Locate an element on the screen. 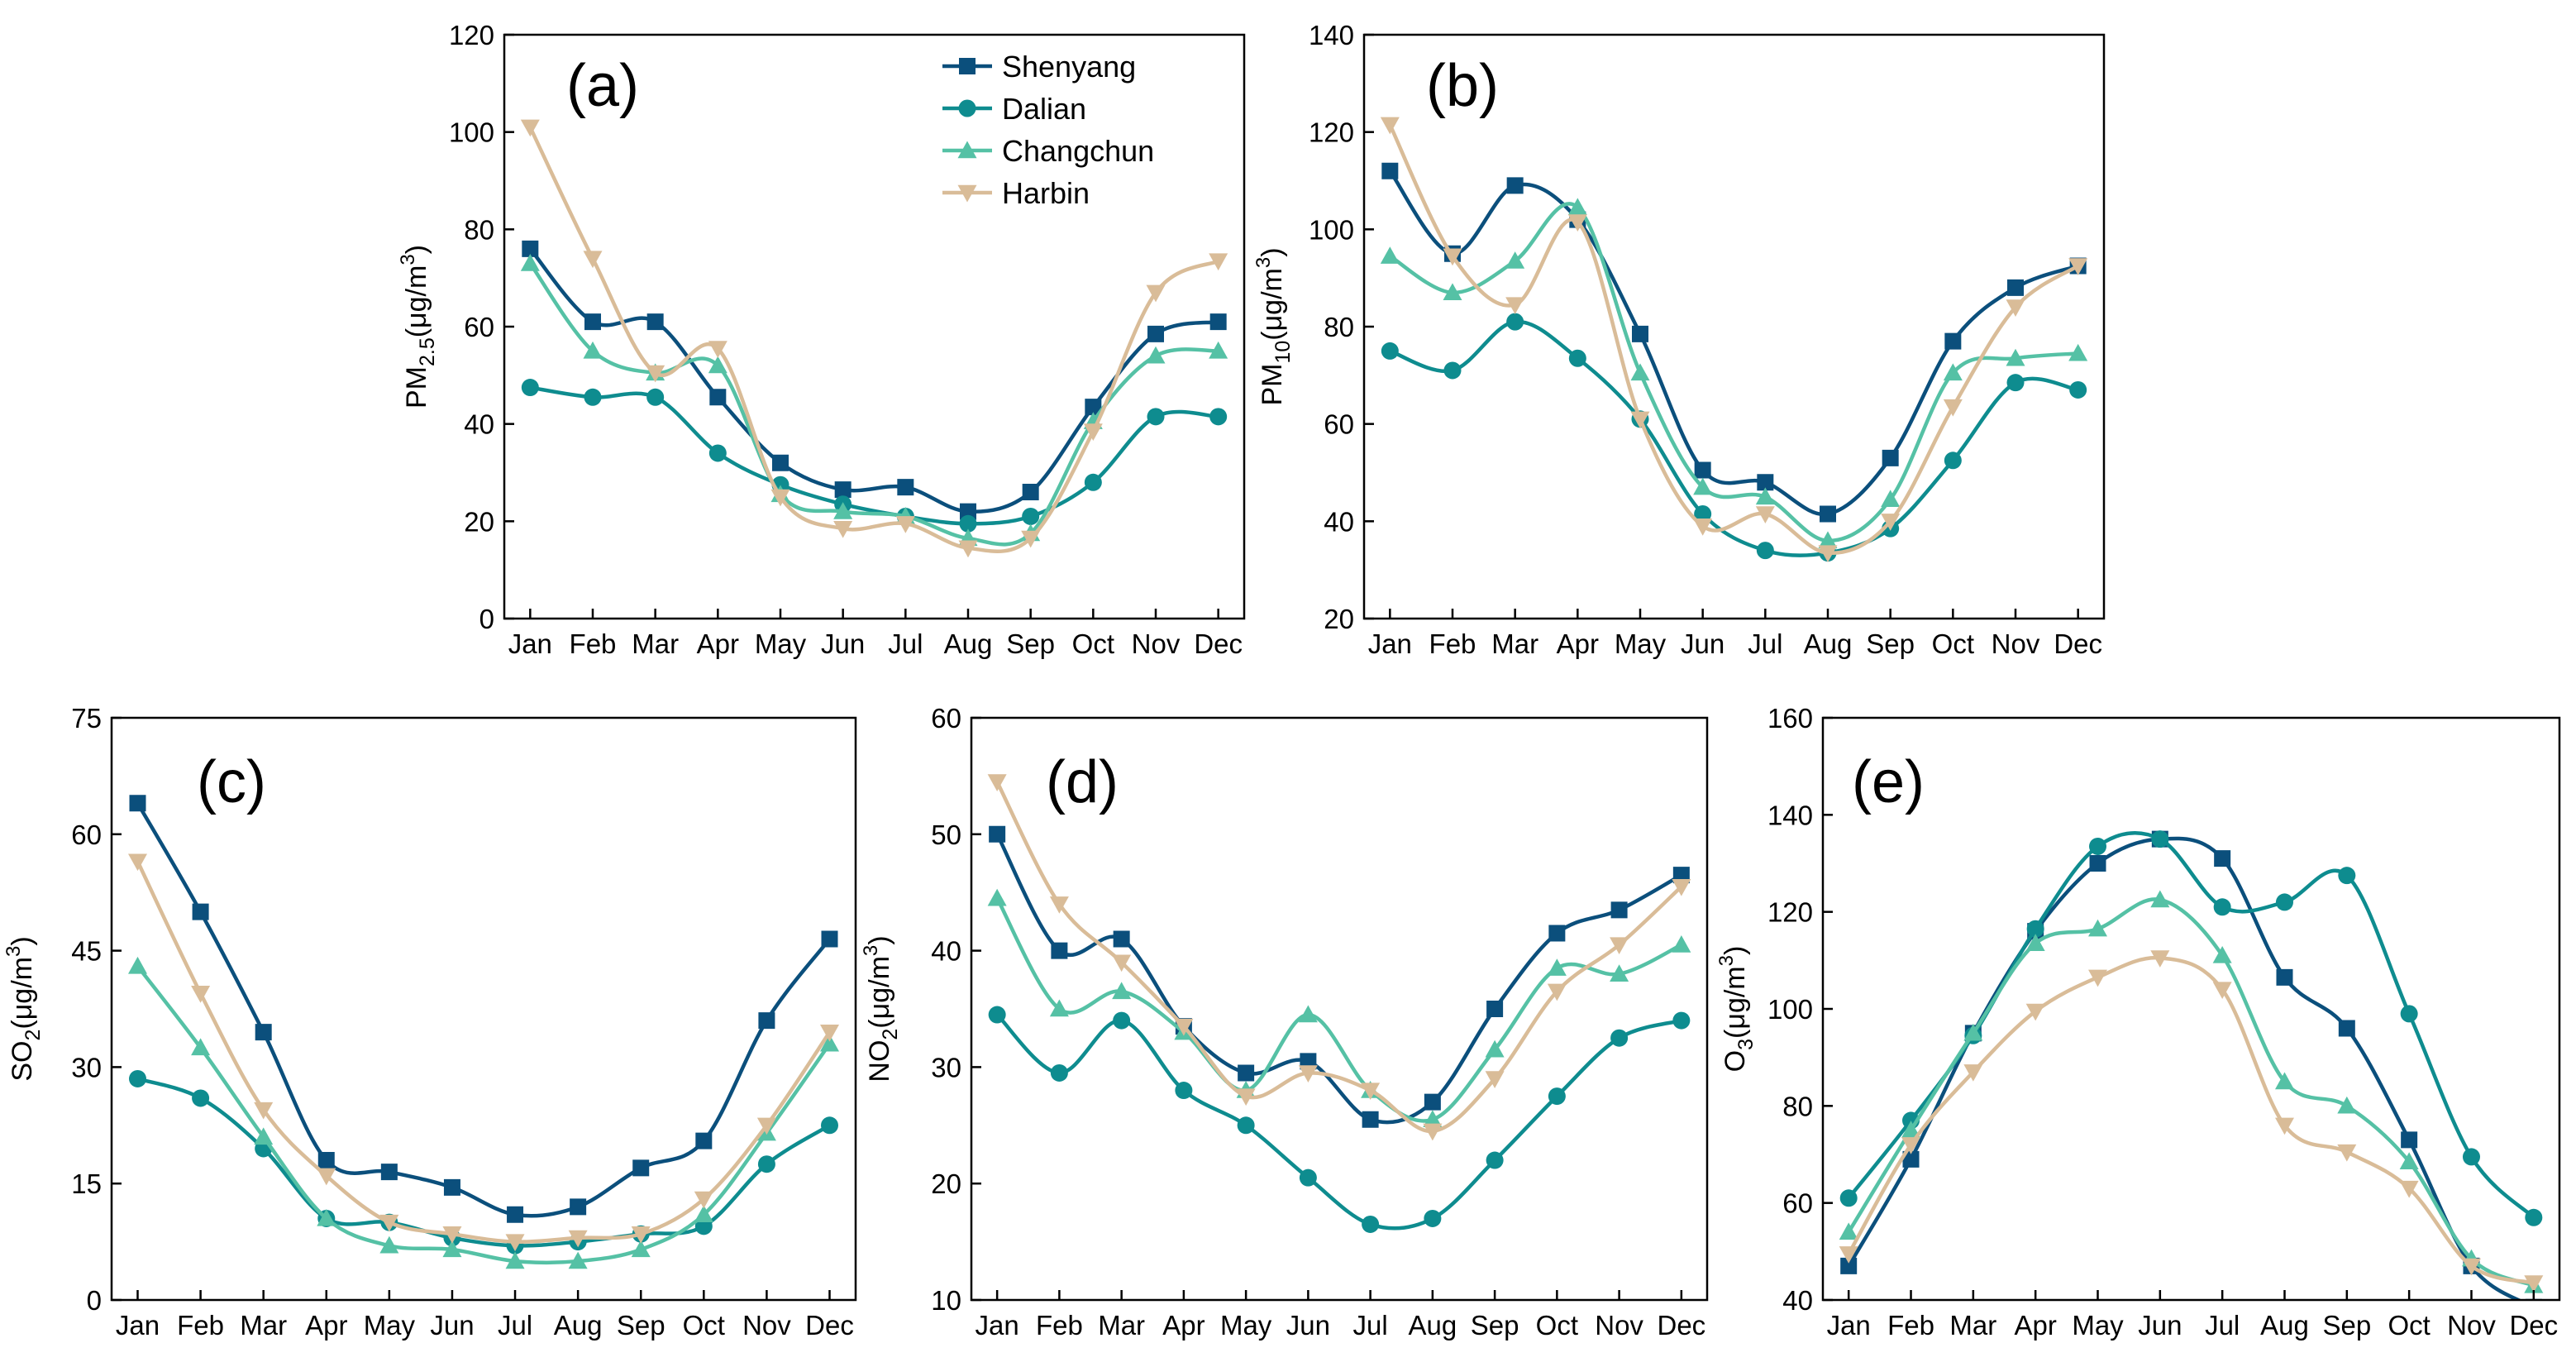 Image resolution: width=2576 pixels, height=1362 pixels. legend-marker-changchun is located at coordinates (967, 150).